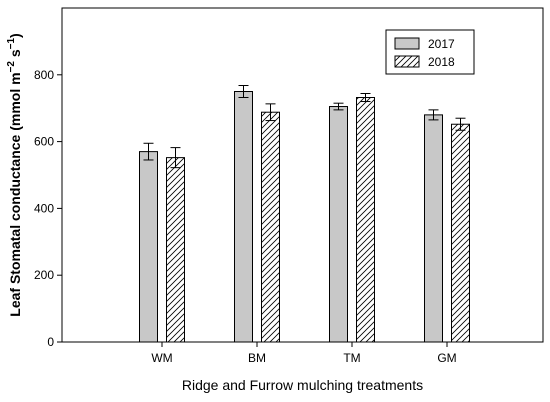 This screenshot has height=402, width=550. What do you see at coordinates (351, 358) in the screenshot?
I see `x-tick-label: TM` at bounding box center [351, 358].